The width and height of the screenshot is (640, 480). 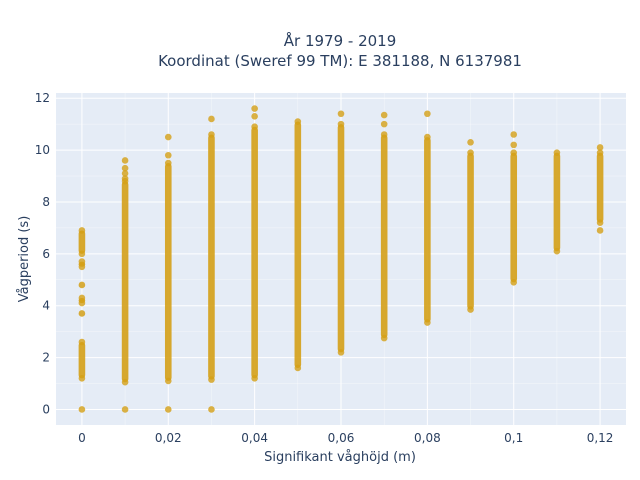 What do you see at coordinates (46, 202) in the screenshot?
I see `y-tick-label: 8` at bounding box center [46, 202].